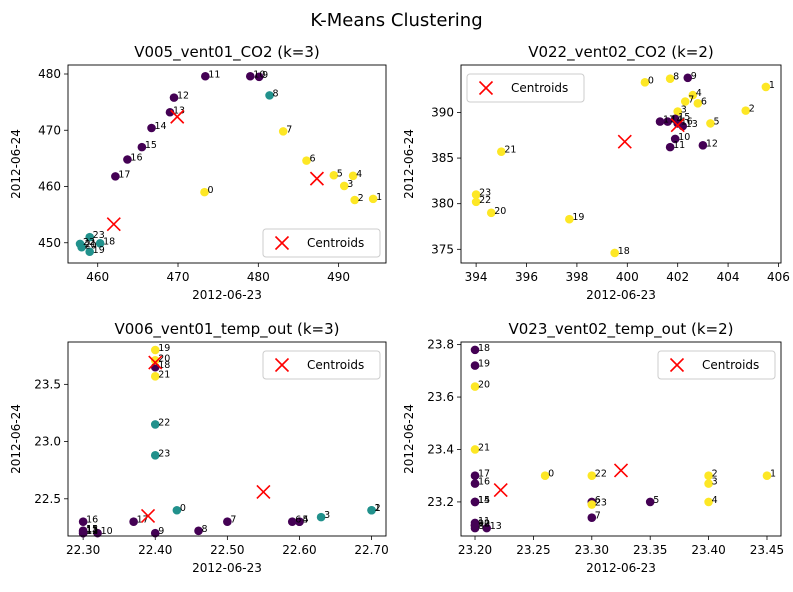 The height and width of the screenshot is (592, 793). Describe the element at coordinates (621, 439) in the screenshot. I see `axes-frame` at that location.